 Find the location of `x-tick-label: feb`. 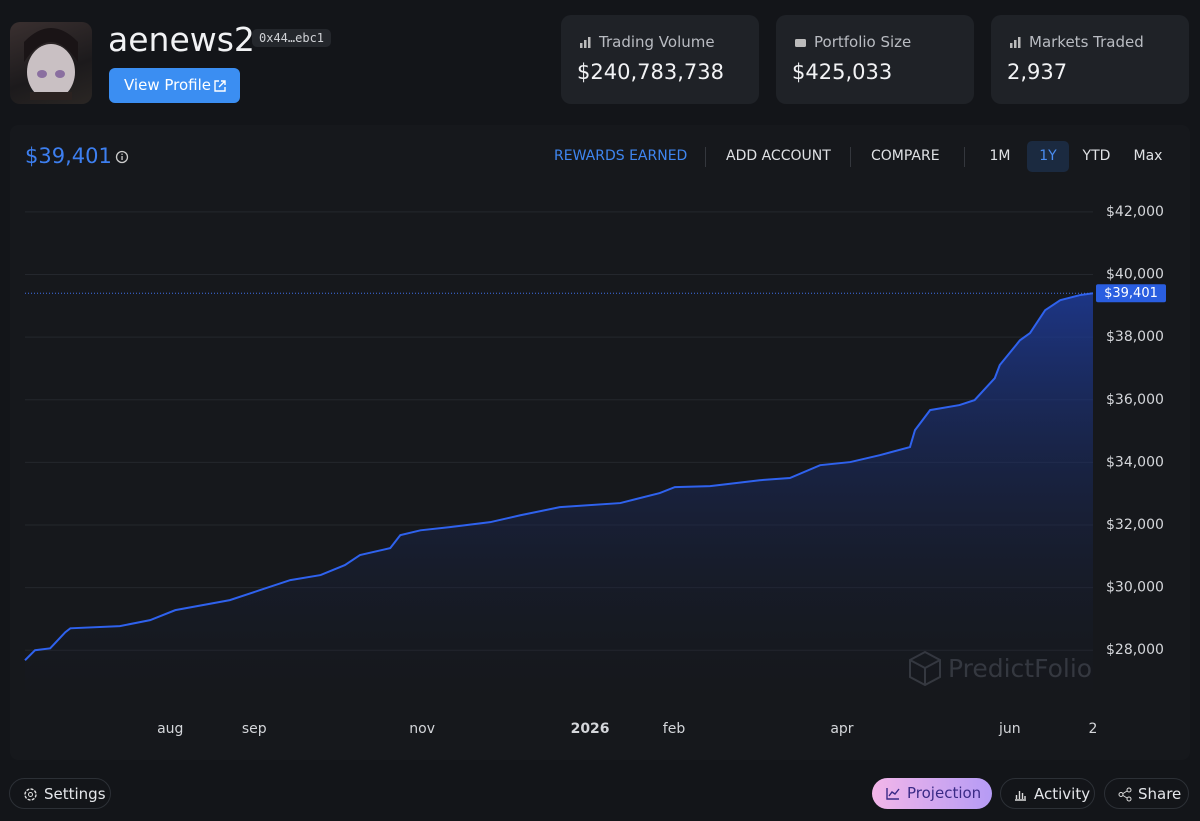

x-tick-label: feb is located at coordinates (674, 729).